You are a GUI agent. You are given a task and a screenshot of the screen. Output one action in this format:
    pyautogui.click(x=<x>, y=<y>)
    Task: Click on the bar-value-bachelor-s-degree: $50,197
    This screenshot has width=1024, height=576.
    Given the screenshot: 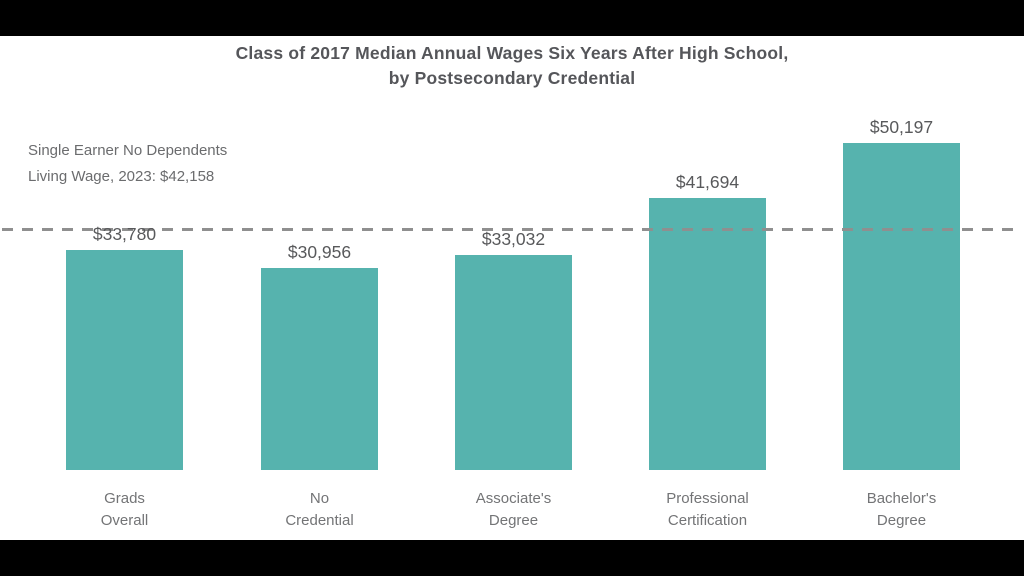 What is the action you would take?
    pyautogui.click(x=901, y=127)
    